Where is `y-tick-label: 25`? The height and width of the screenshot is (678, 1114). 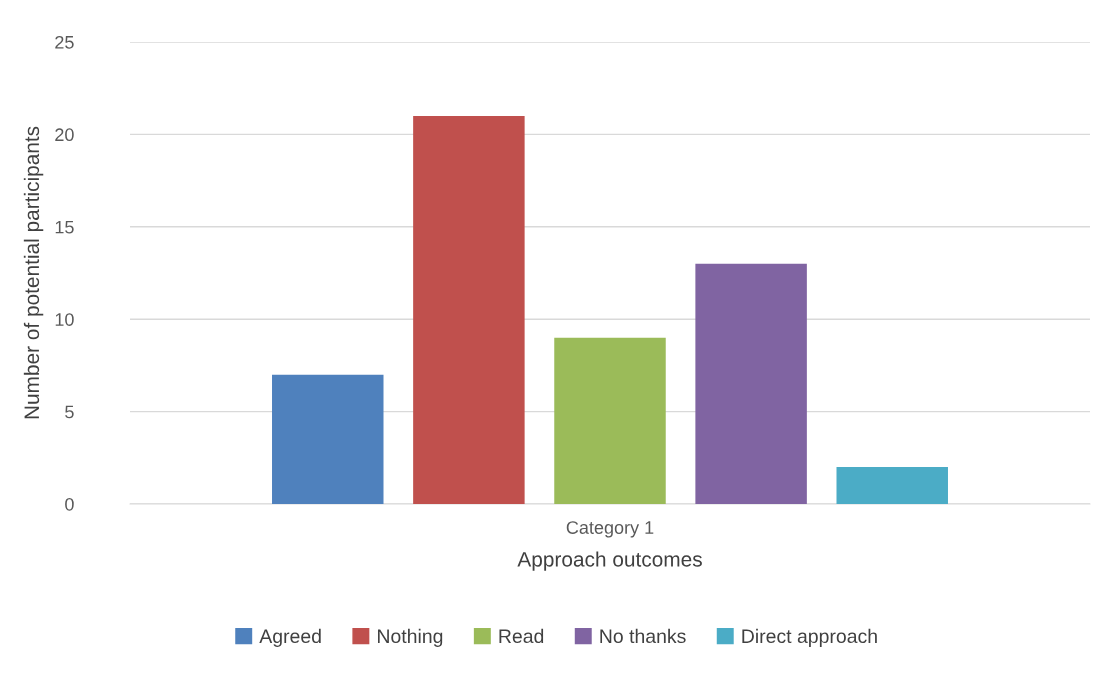
y-tick-label: 25 is located at coordinates (64, 42).